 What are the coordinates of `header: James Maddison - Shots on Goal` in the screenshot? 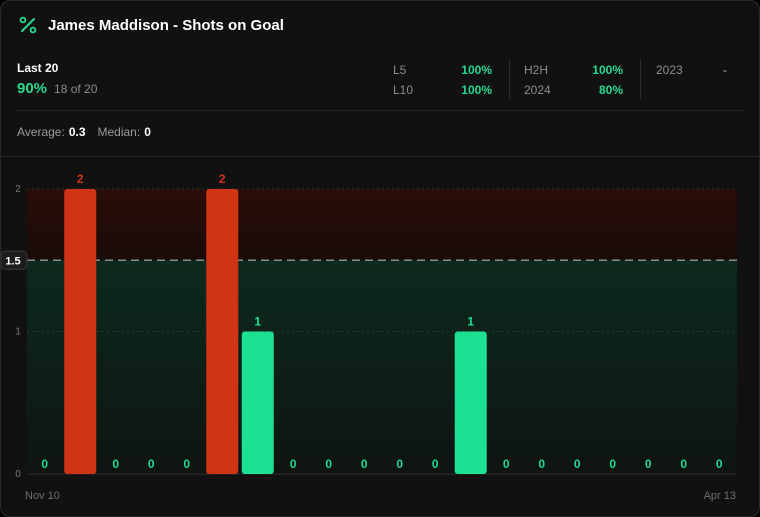 It's located at (151, 25).